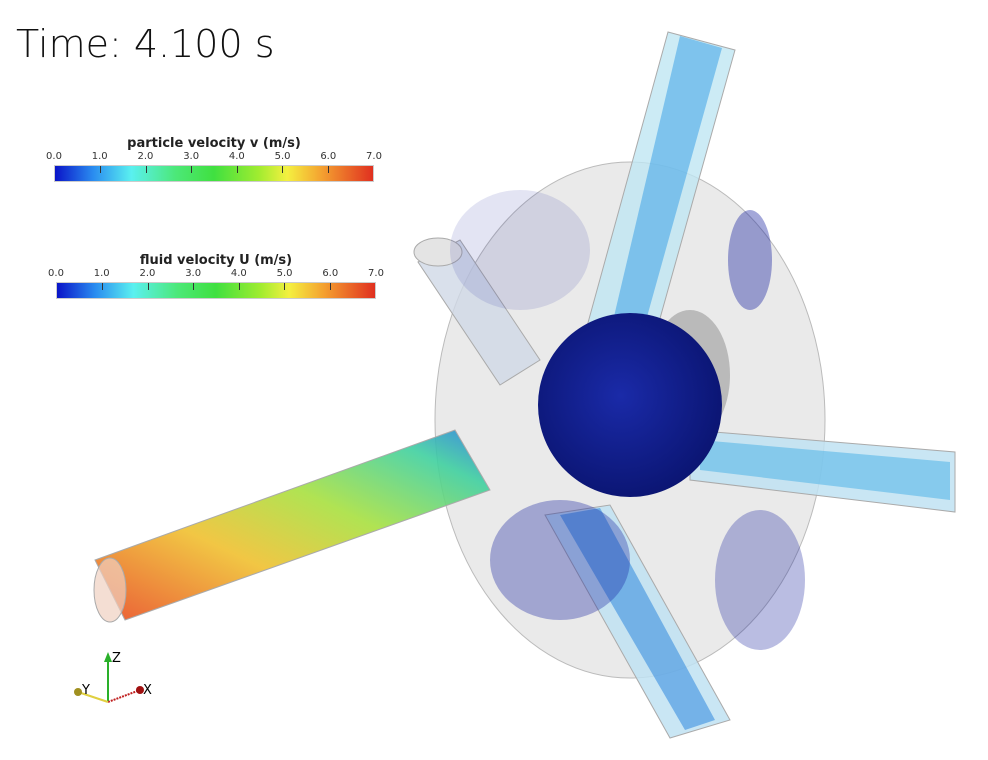  Describe the element at coordinates (93, 697) in the screenshot. I see `y-axis-arrow` at that location.